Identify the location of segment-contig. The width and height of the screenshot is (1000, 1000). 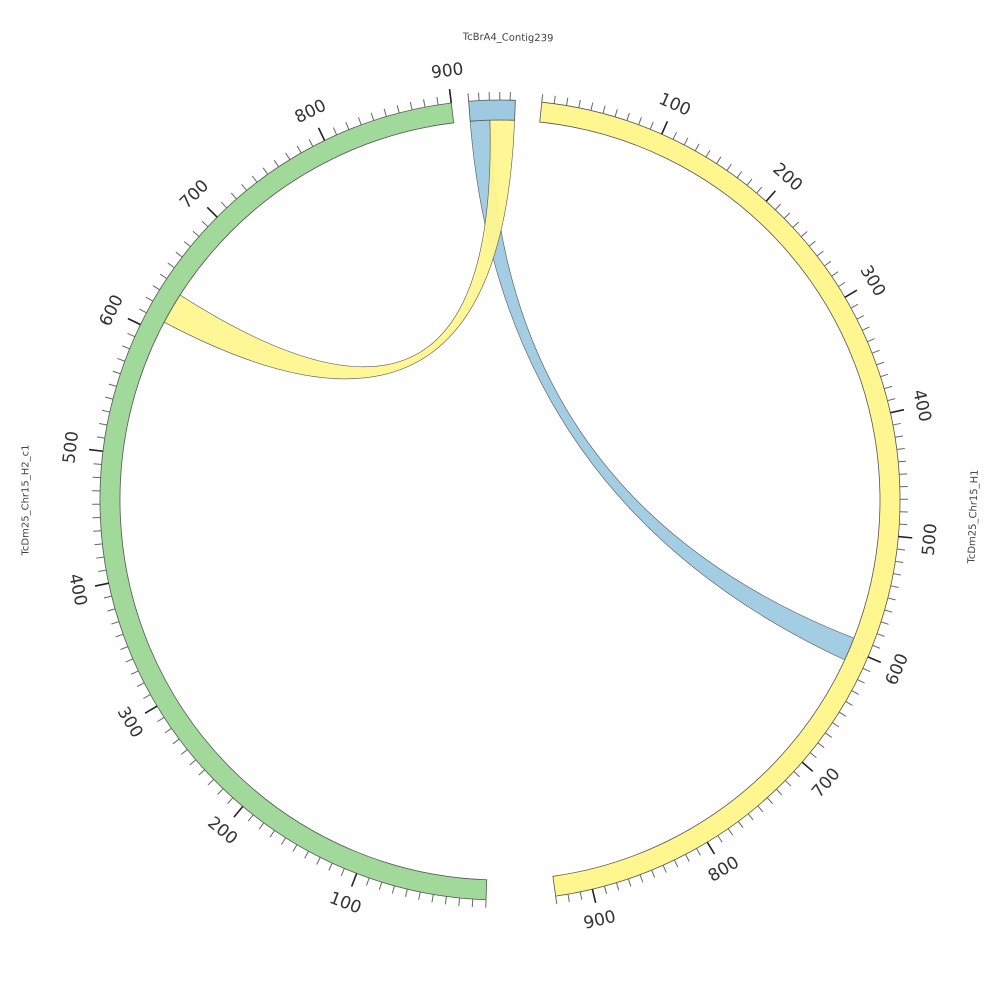
(492, 110).